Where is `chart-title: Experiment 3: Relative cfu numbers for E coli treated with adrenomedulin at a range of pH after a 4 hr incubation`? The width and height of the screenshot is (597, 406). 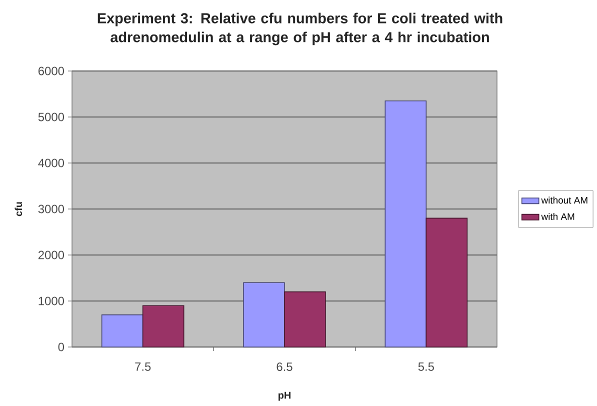 chart-title: Experiment 3: Relative cfu numbers for E coli treated with adrenomedulin at a range of pH after a 4 hr incubation is located at coordinates (300, 29).